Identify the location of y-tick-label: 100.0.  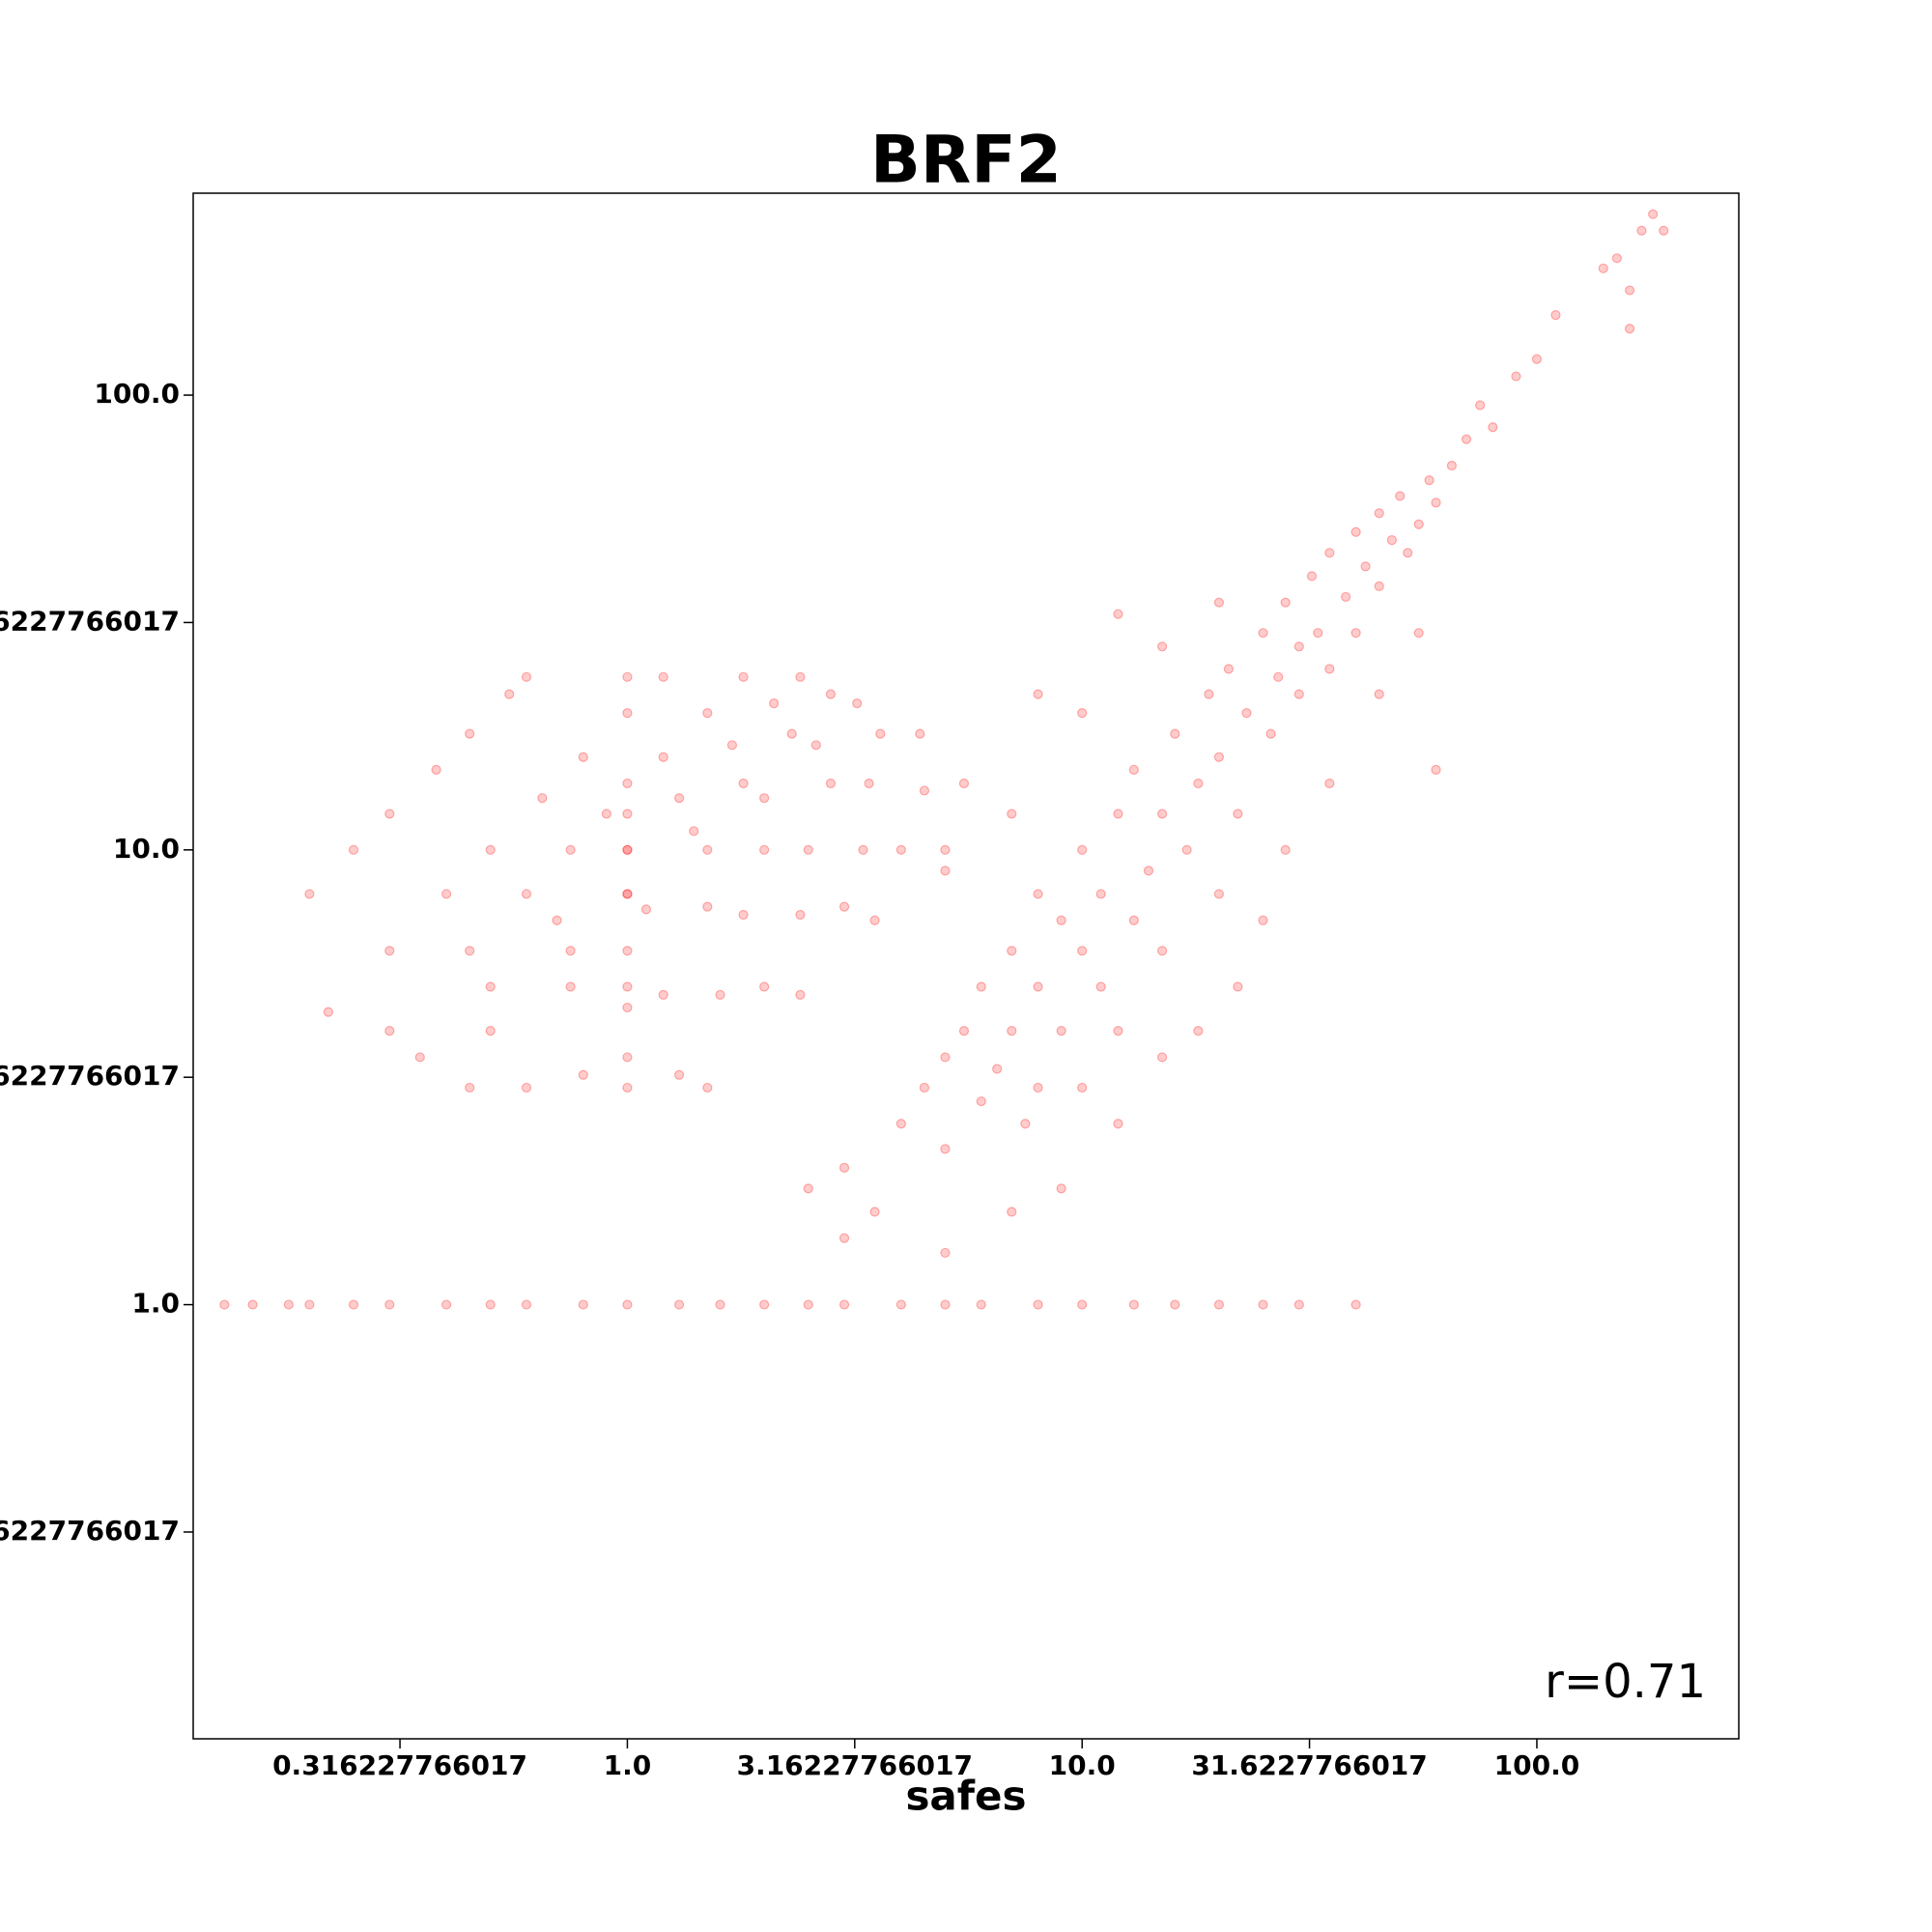
(137, 394).